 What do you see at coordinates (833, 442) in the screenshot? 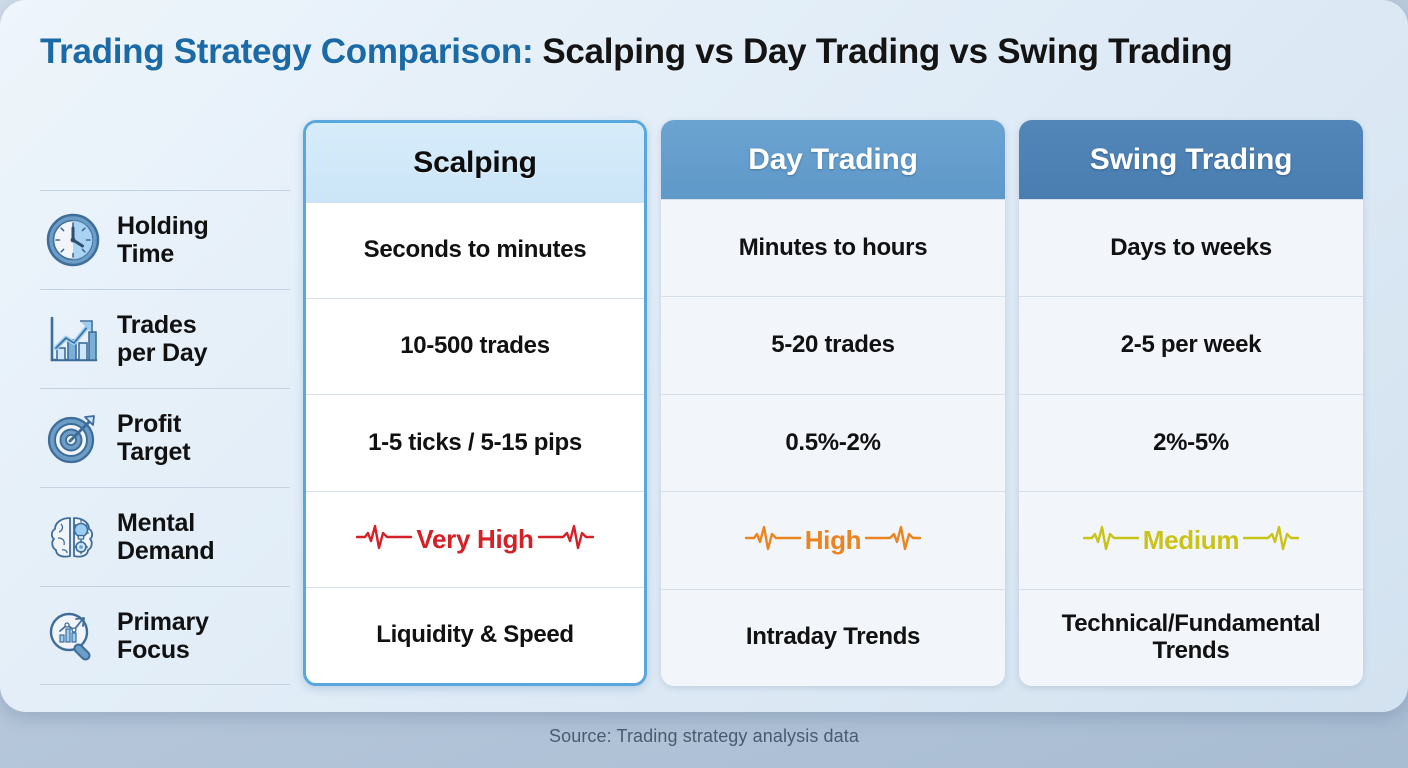
I see `cell-day-profit-target: 0.5%-2%` at bounding box center [833, 442].